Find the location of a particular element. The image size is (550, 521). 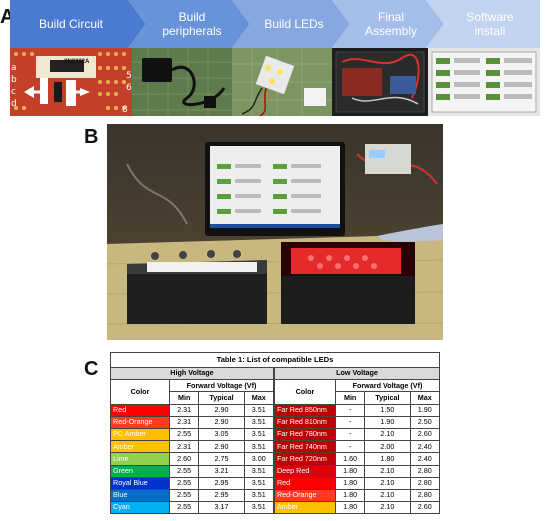

final-assembly-photo is located at coordinates (380, 82).